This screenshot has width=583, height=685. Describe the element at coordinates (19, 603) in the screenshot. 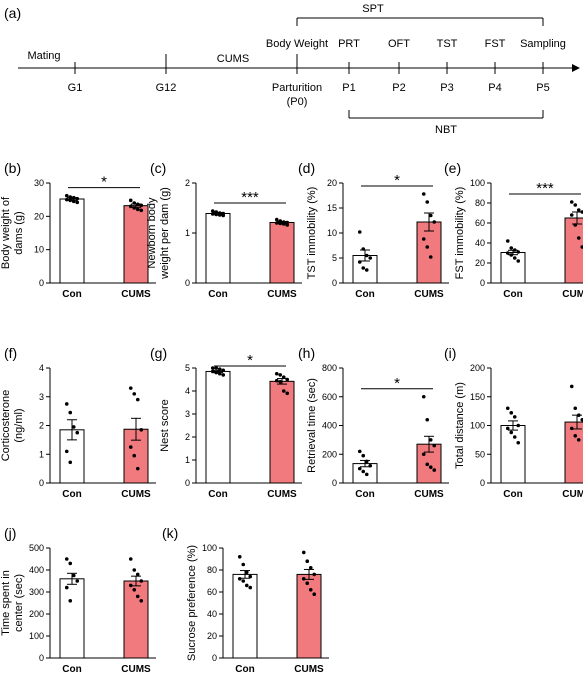

I see `y-axis-label: center (sec)` at that location.